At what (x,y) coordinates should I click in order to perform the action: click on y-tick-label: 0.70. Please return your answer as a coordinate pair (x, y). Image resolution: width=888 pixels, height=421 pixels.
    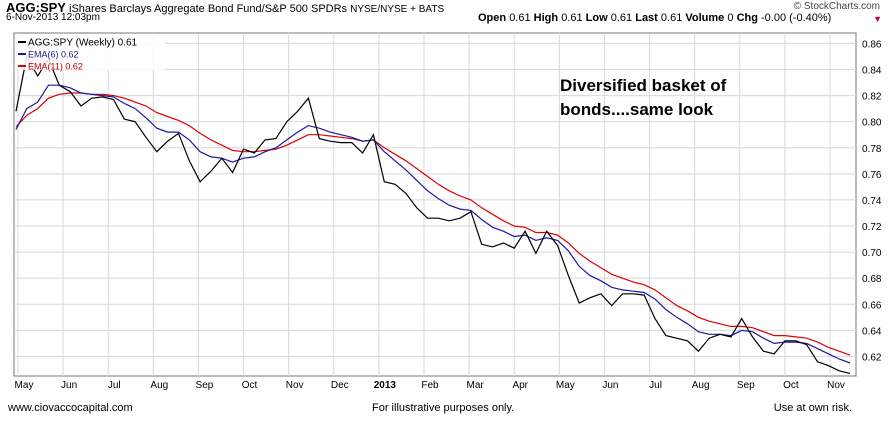
    Looking at the image, I should click on (872, 253).